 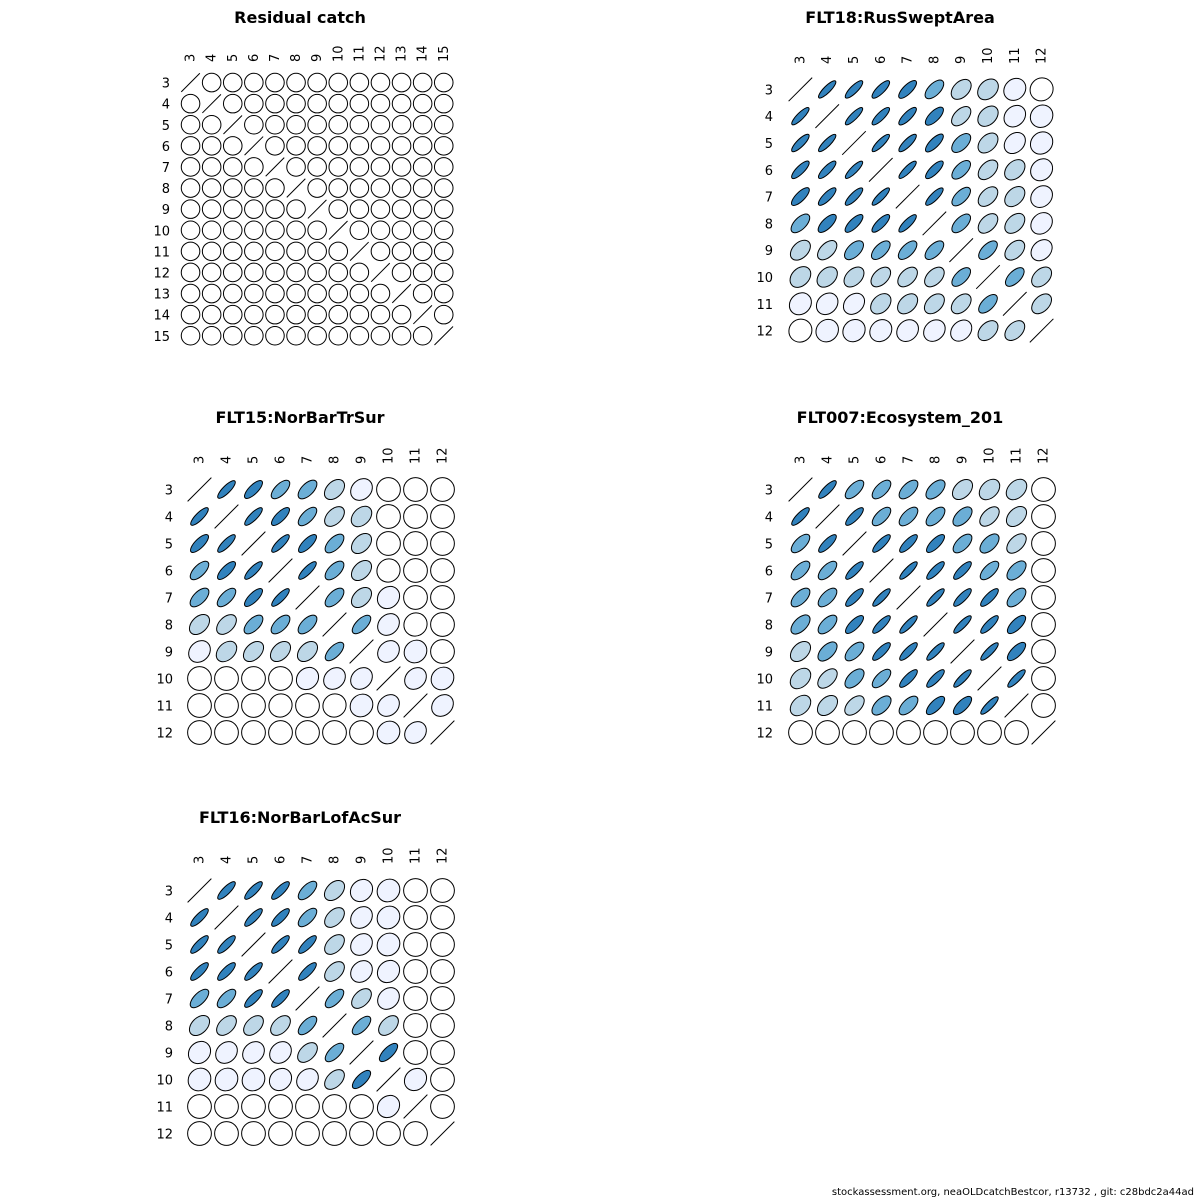 What do you see at coordinates (444, 53) in the screenshot?
I see `column-label: 15` at bounding box center [444, 53].